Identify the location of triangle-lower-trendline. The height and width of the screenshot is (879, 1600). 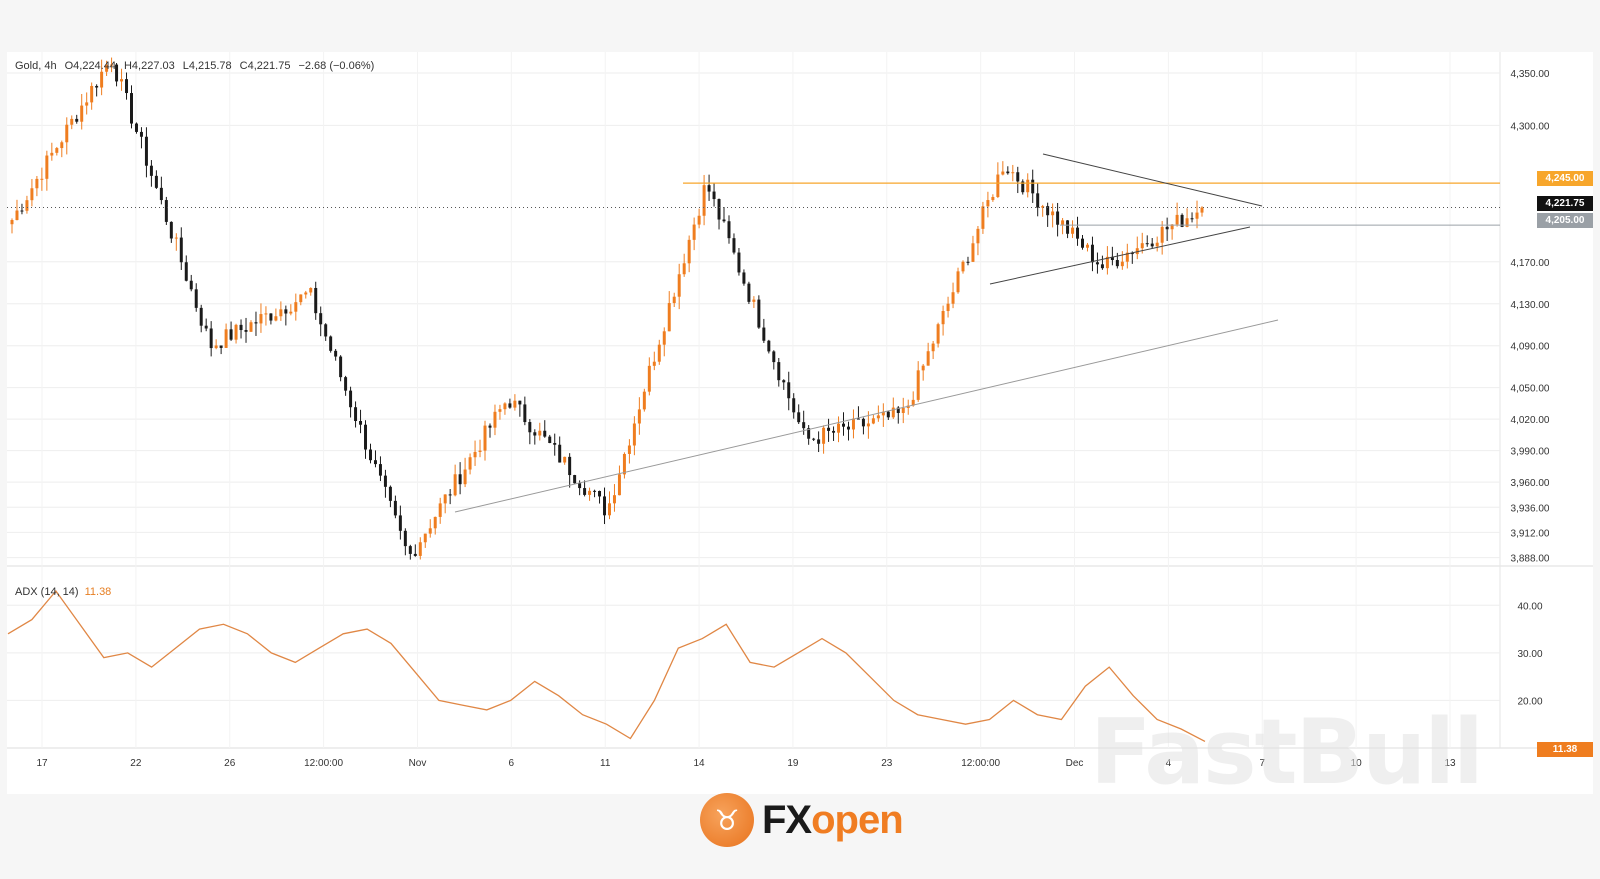
(1120, 255).